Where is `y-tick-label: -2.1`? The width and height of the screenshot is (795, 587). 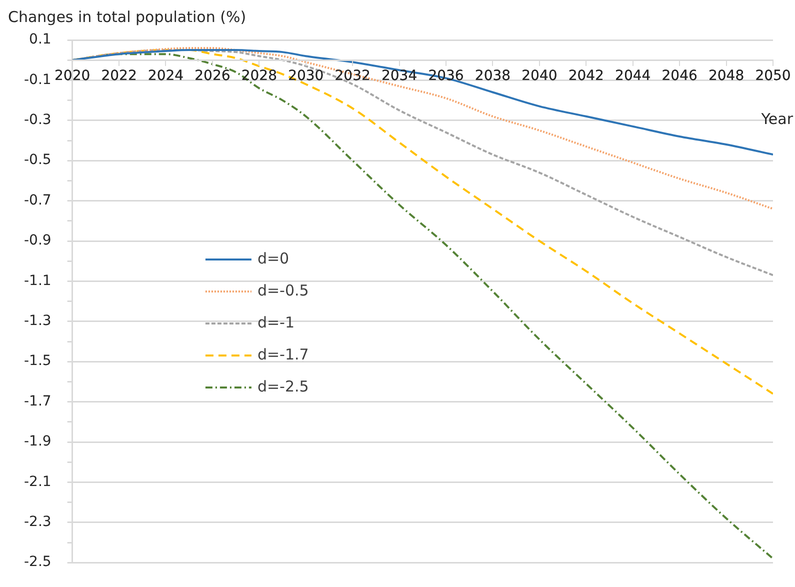
y-tick-label: -2.1 is located at coordinates (38, 482).